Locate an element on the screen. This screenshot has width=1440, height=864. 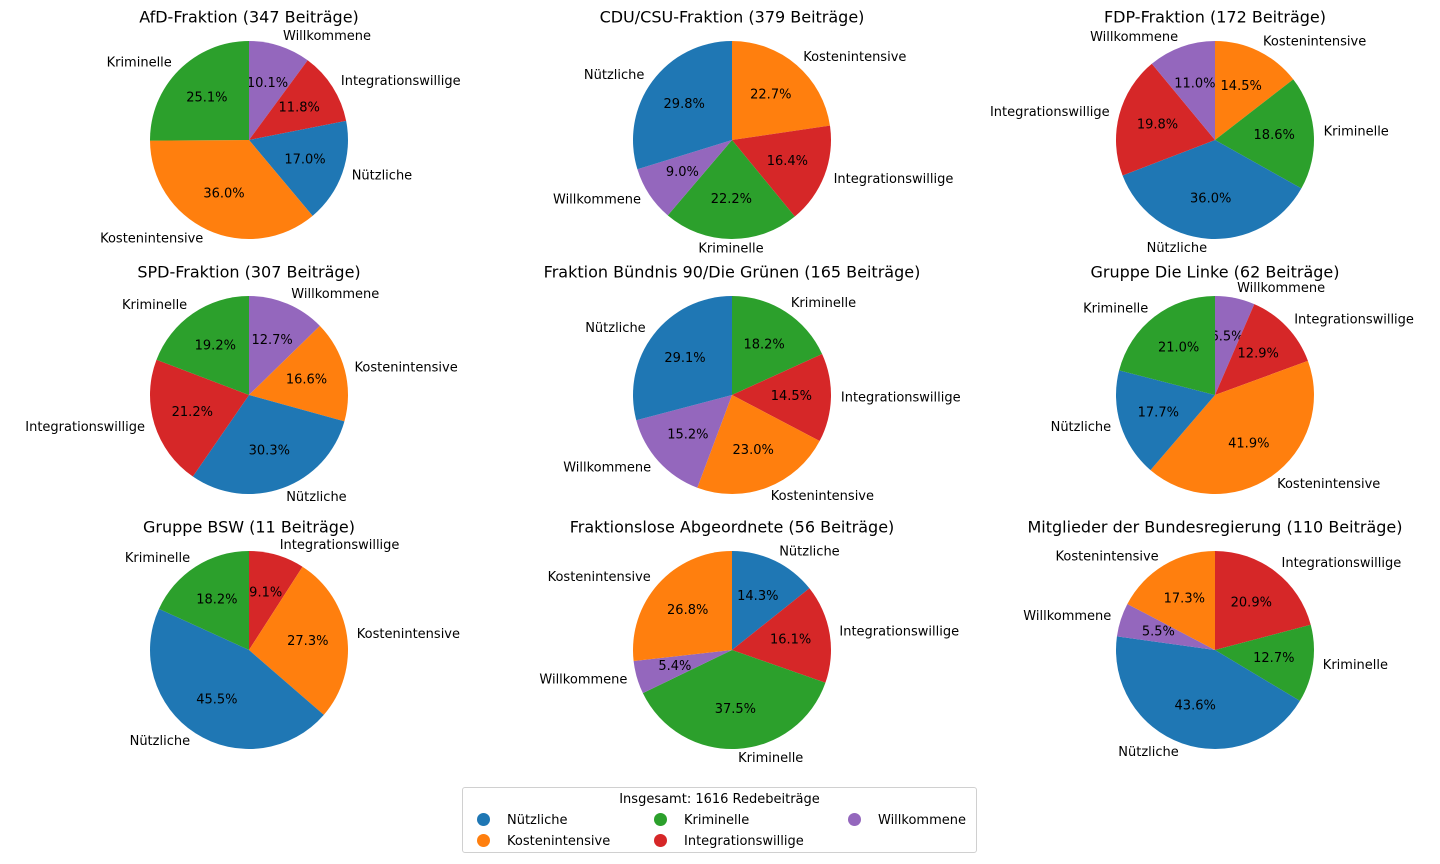
slice-percent-label: 11.8% is located at coordinates (299, 108).